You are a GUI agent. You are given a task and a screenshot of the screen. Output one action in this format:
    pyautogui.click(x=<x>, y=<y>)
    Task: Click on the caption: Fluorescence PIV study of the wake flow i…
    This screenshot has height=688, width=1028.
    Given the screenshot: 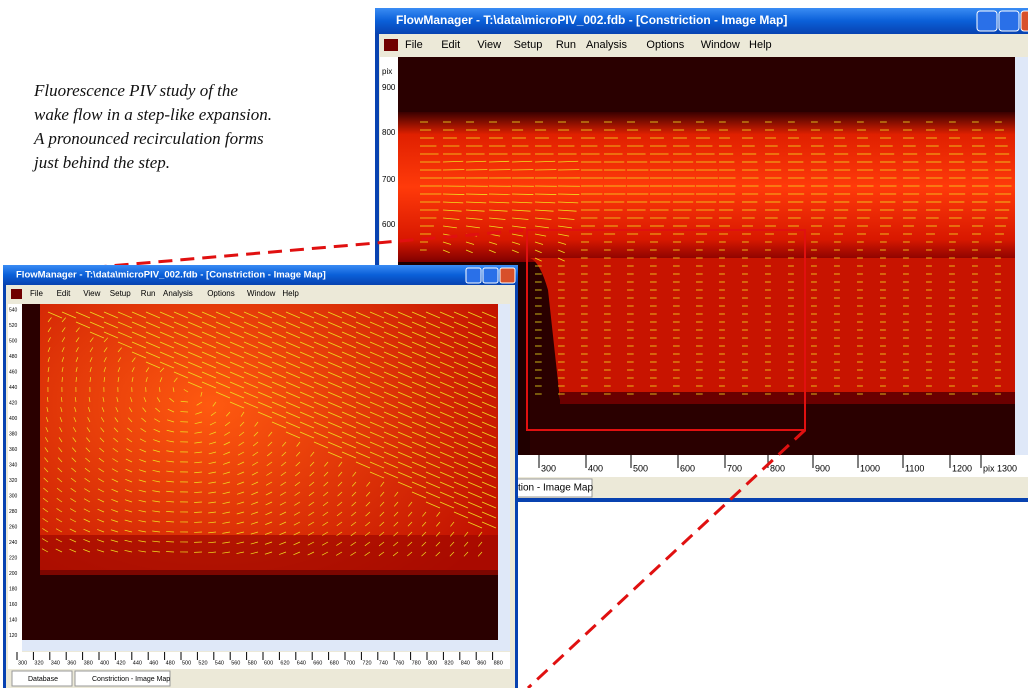 What is the action you would take?
    pyautogui.click(x=152, y=126)
    